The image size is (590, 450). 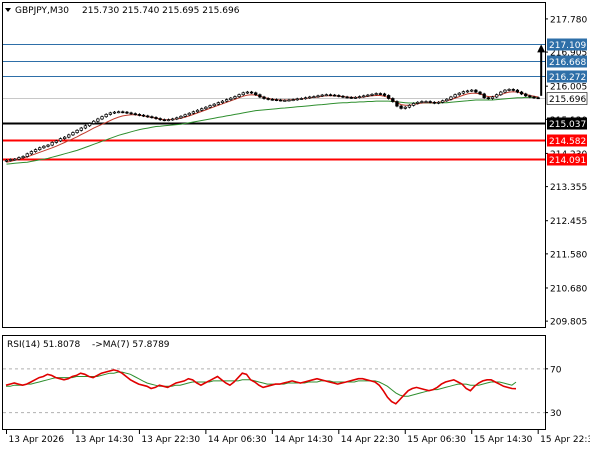 I want to click on ma-slow-line, so click(x=272, y=130).